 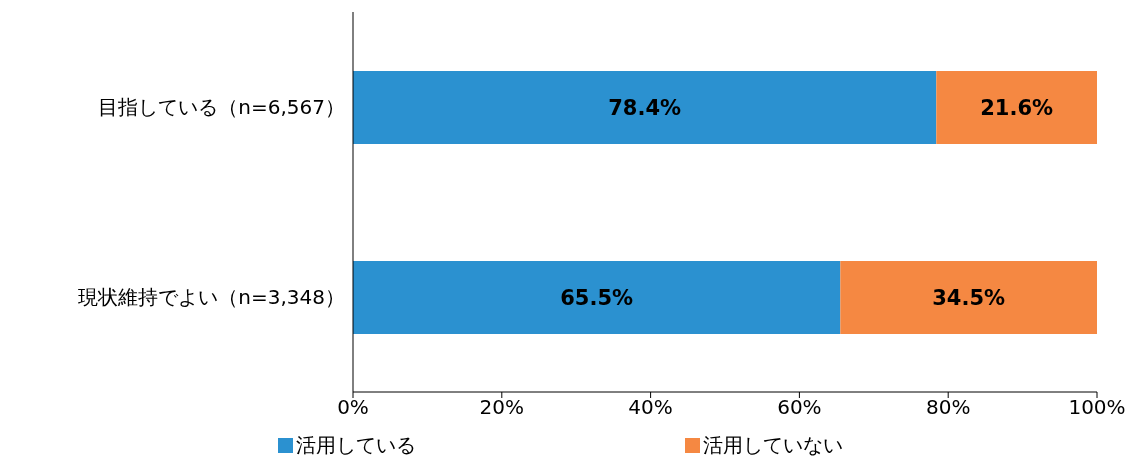 I want to click on data-label: 78.4%, so click(x=645, y=107).